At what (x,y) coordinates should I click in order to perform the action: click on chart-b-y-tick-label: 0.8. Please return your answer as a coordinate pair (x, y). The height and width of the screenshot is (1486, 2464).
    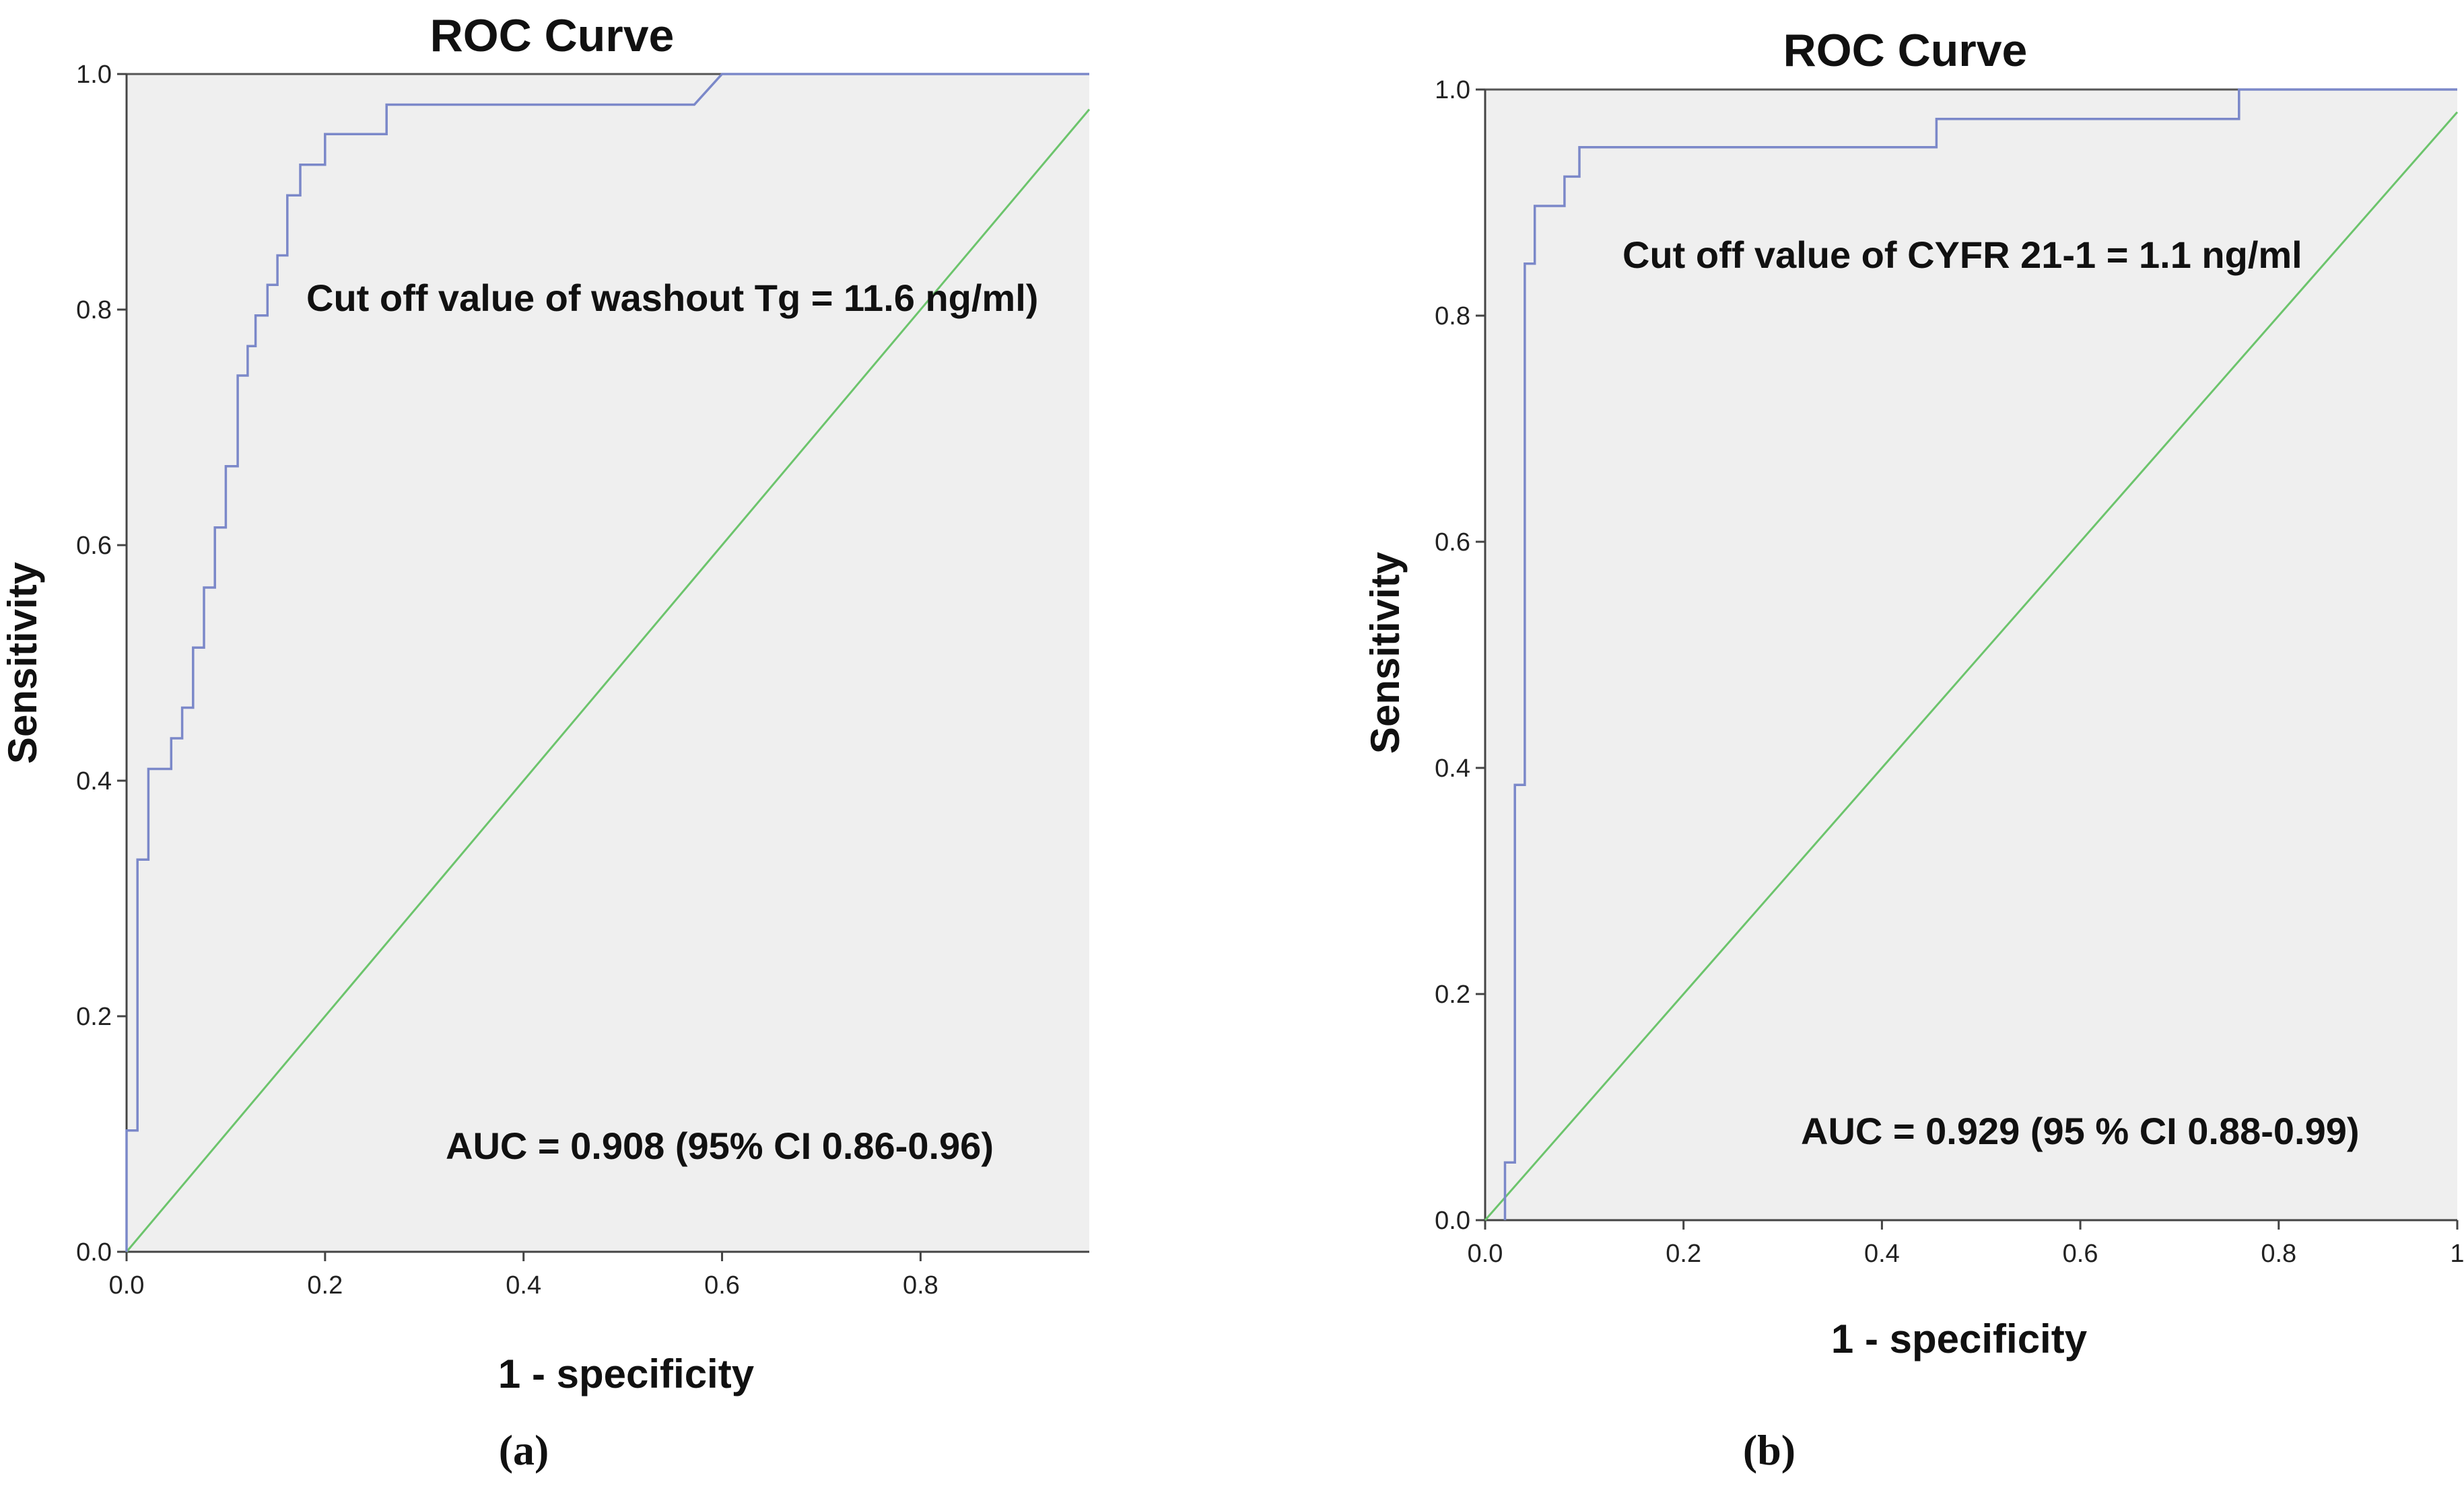
    Looking at the image, I should click on (1452, 316).